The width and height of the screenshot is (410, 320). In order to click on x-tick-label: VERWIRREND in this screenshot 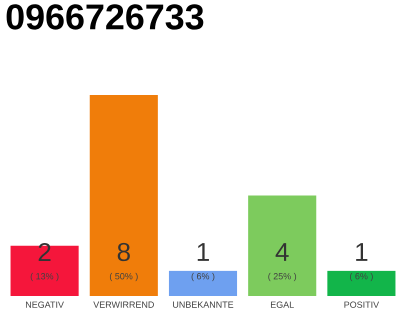, I will do `click(123, 305)`.